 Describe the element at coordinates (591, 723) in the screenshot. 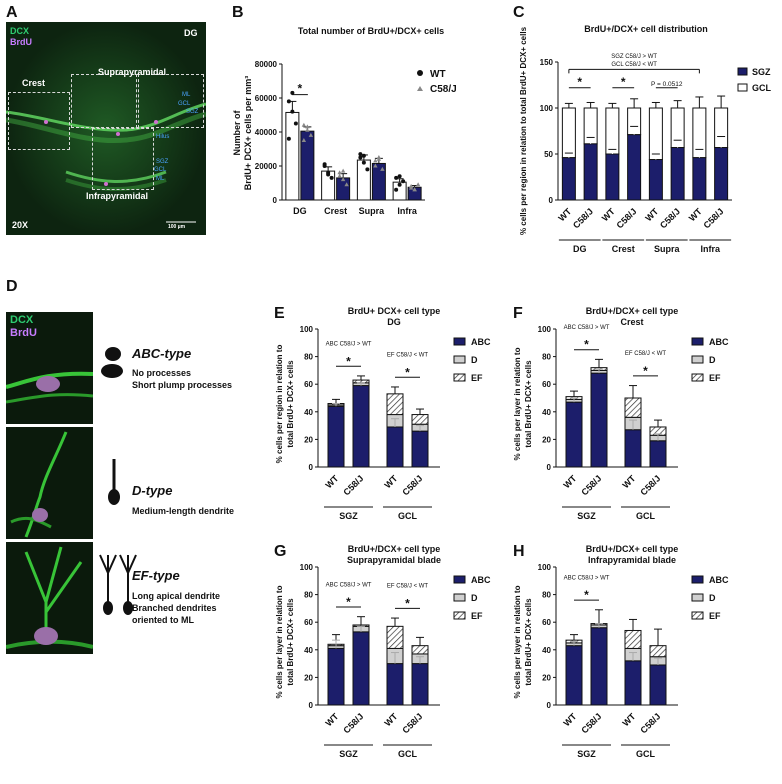

I see `chart-h-xtick-label: C58/J` at that location.